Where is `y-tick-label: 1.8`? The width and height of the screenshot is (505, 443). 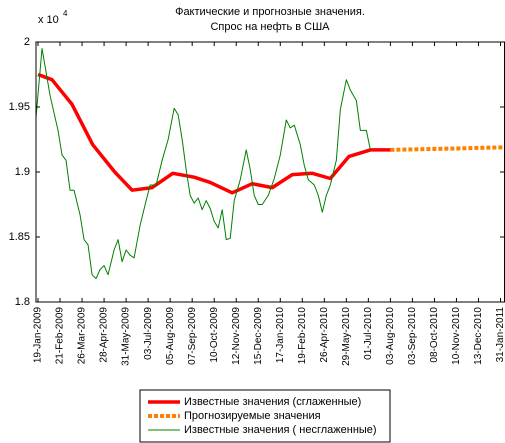 y-tick-label: 1.8 is located at coordinates (22, 302).